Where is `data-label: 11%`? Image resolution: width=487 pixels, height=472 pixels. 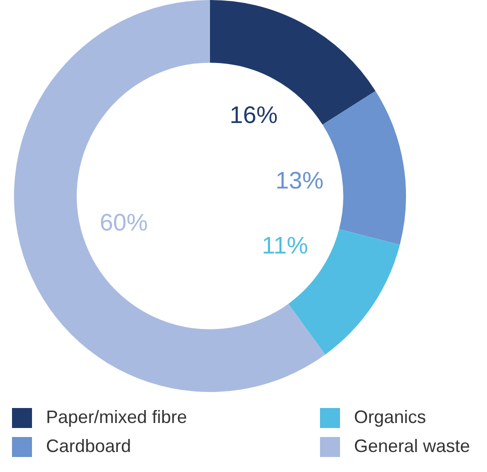 data-label: 11% is located at coordinates (285, 246).